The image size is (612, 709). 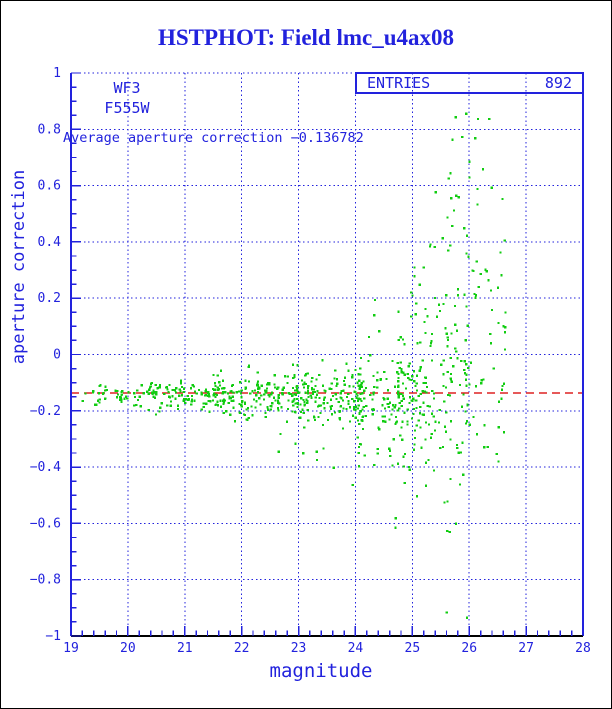 I want to click on entries-value: 892, so click(x=558, y=83).